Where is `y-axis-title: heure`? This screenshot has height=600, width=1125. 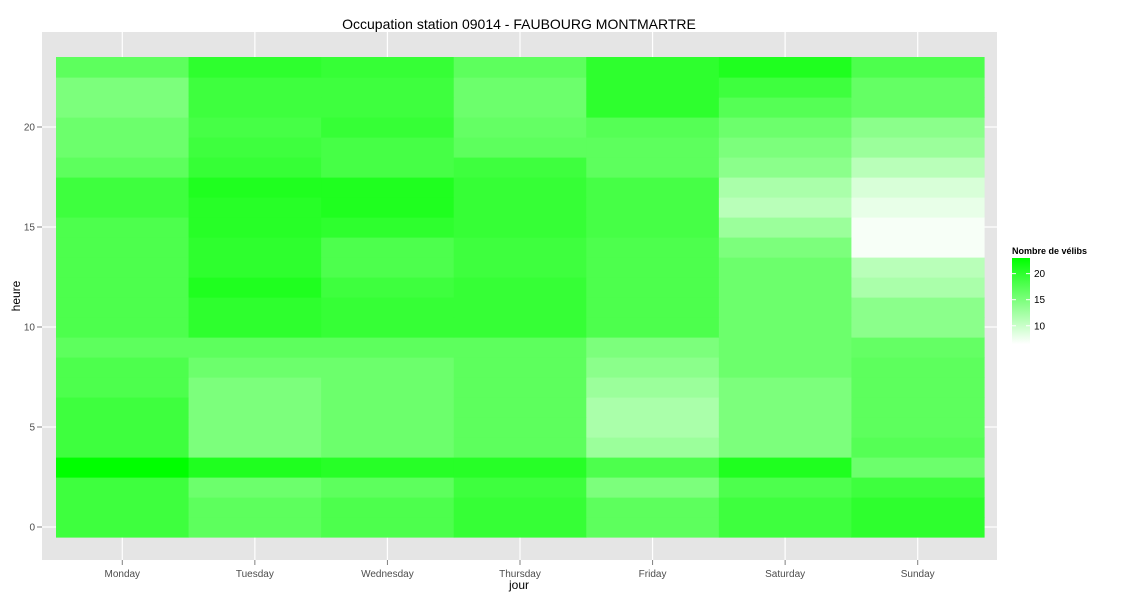 y-axis-title: heure is located at coordinates (16, 295).